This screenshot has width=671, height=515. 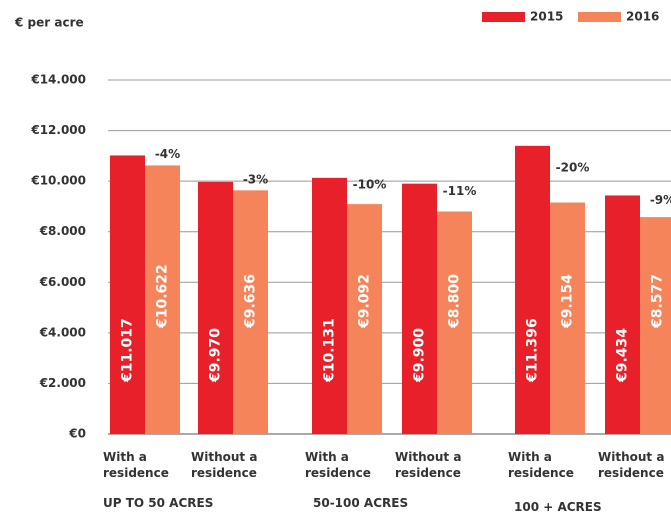 I want to click on y-tick-label: €10.000, so click(x=58, y=181).